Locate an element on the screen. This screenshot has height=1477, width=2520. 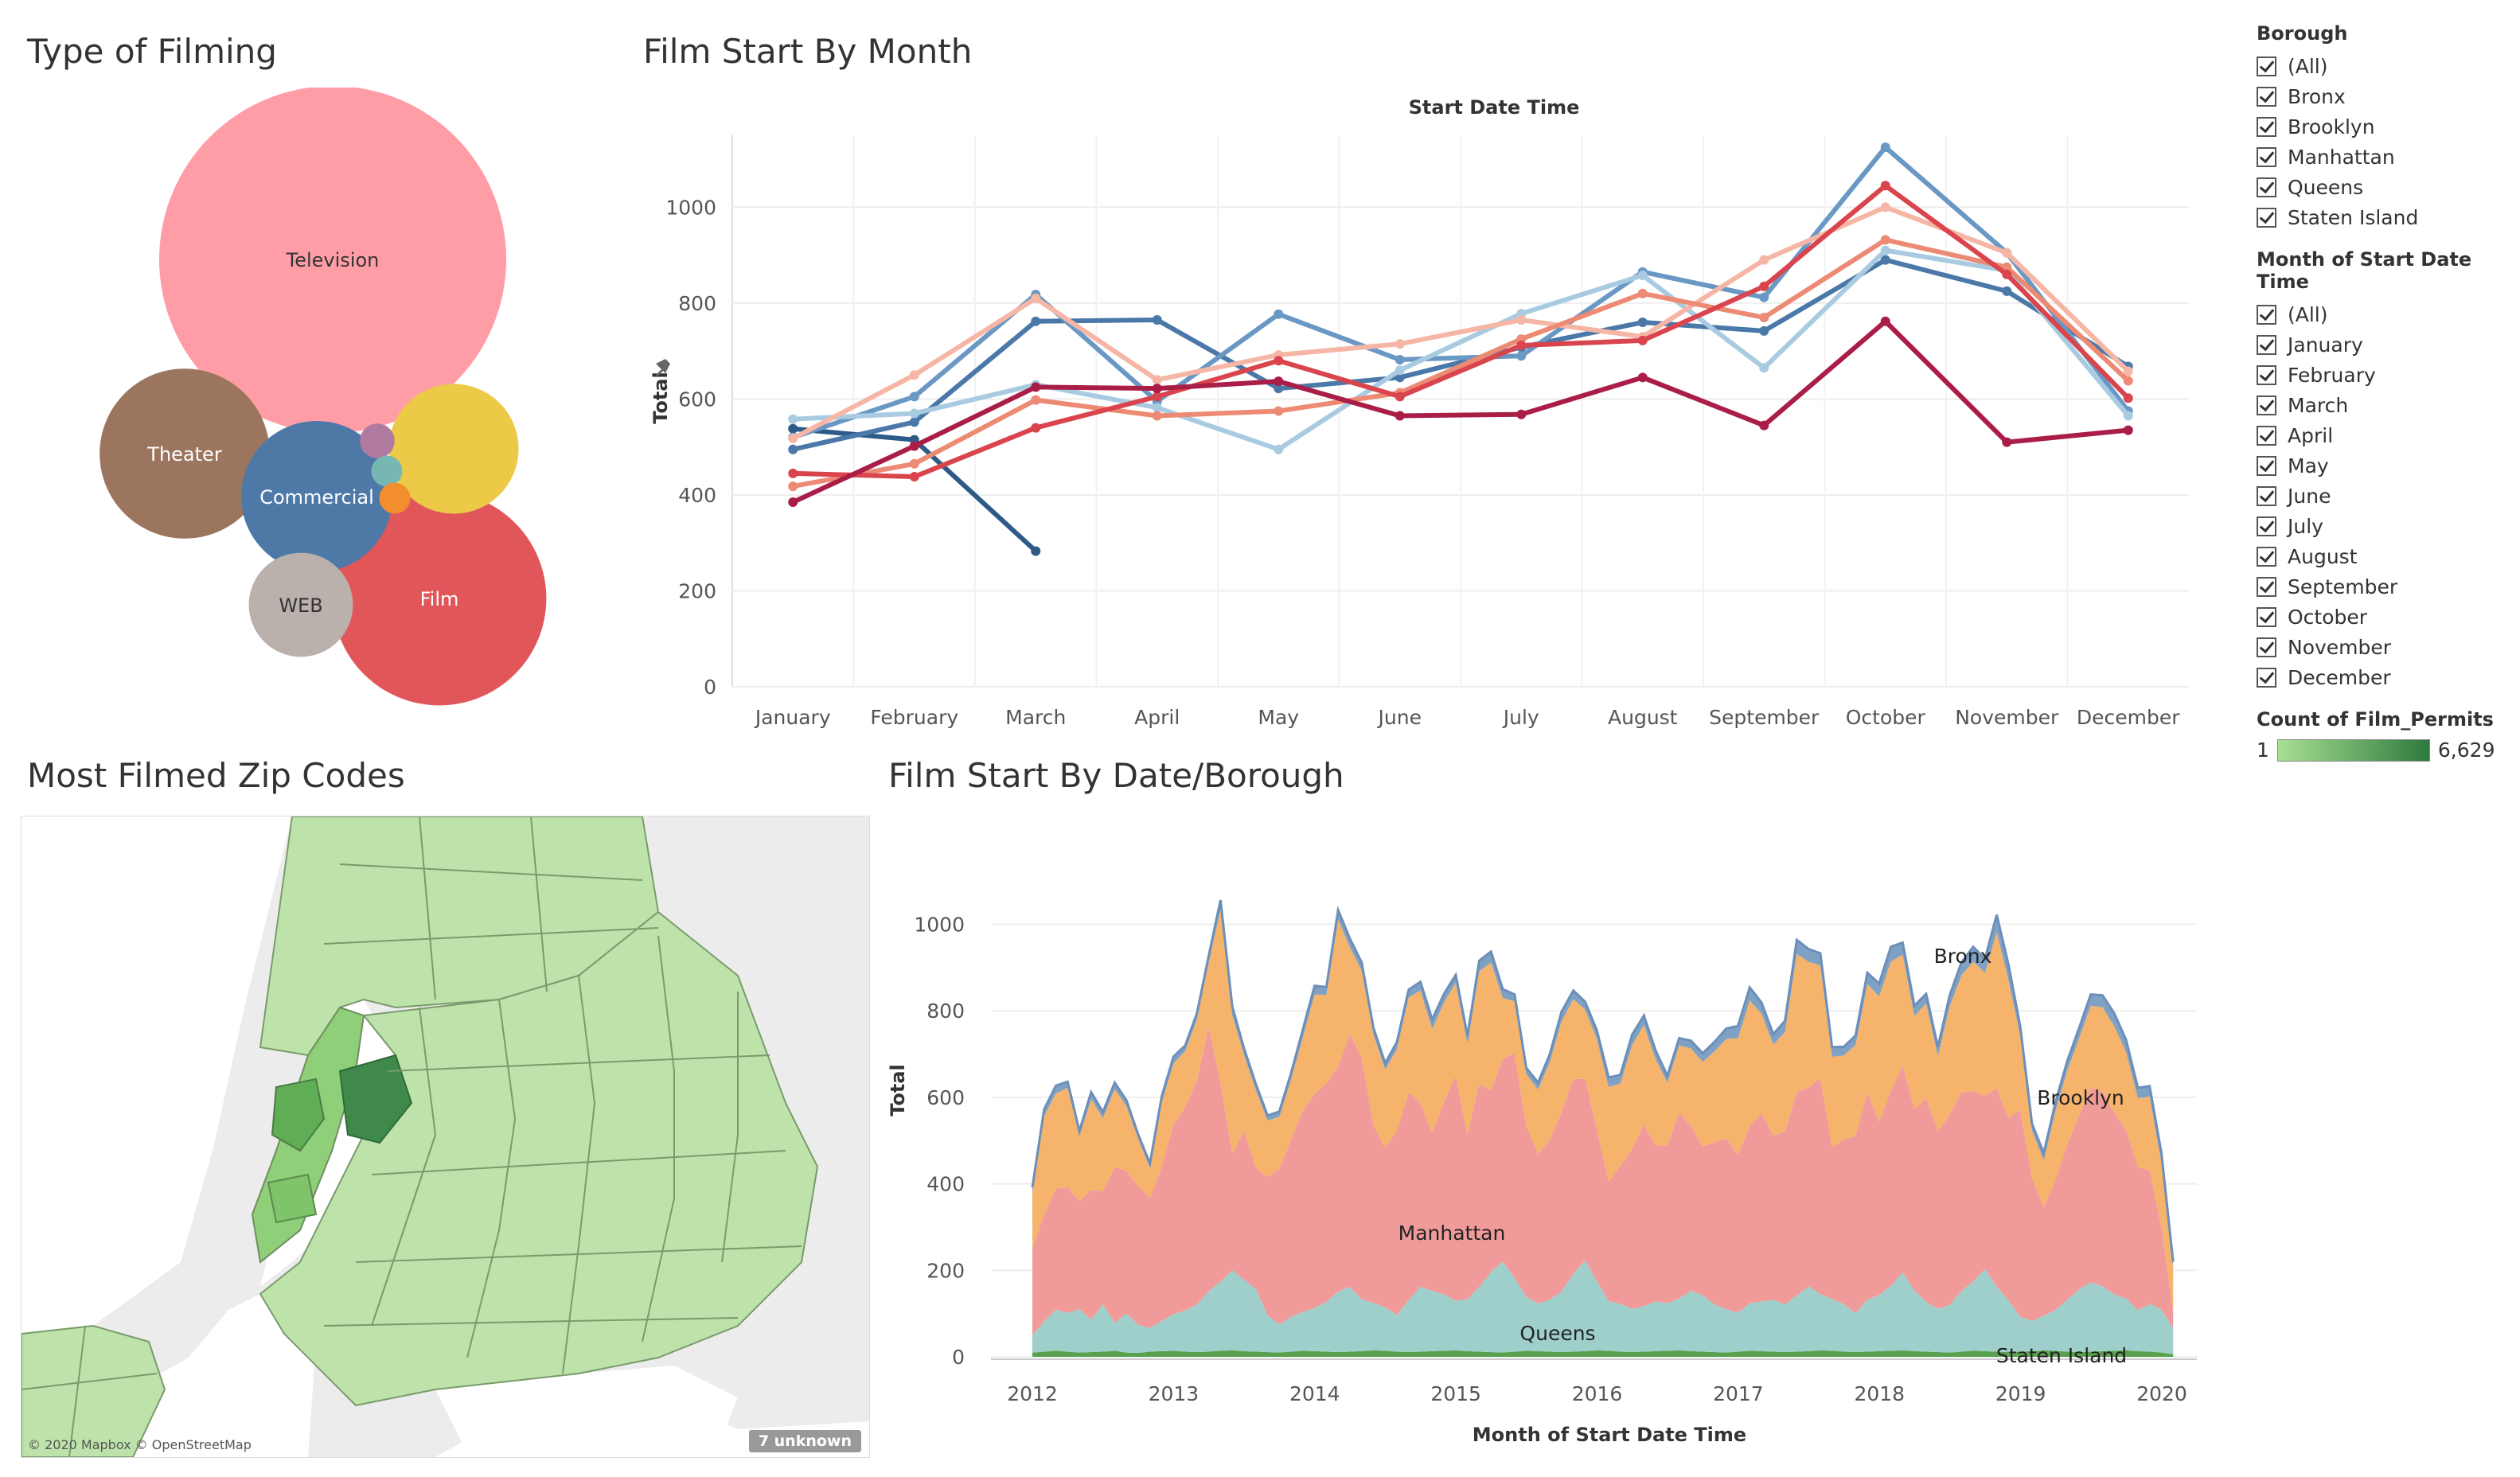
borough-filter-item: Manhattan is located at coordinates (2384, 157).